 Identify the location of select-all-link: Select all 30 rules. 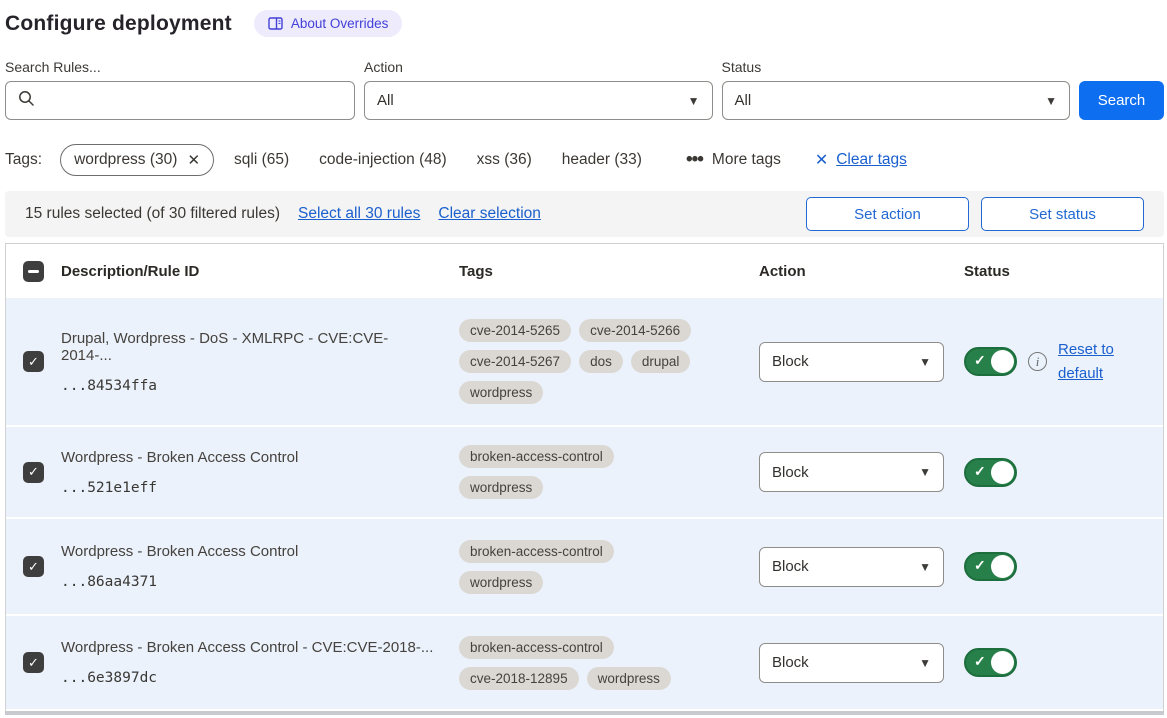
(359, 213).